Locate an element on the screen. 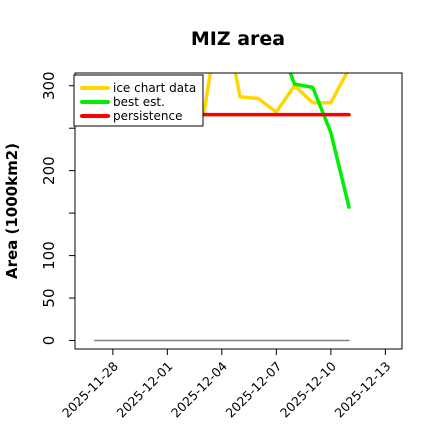 The height and width of the screenshot is (440, 440). x-tick-label: 2025-12-13 is located at coordinates (362, 390).